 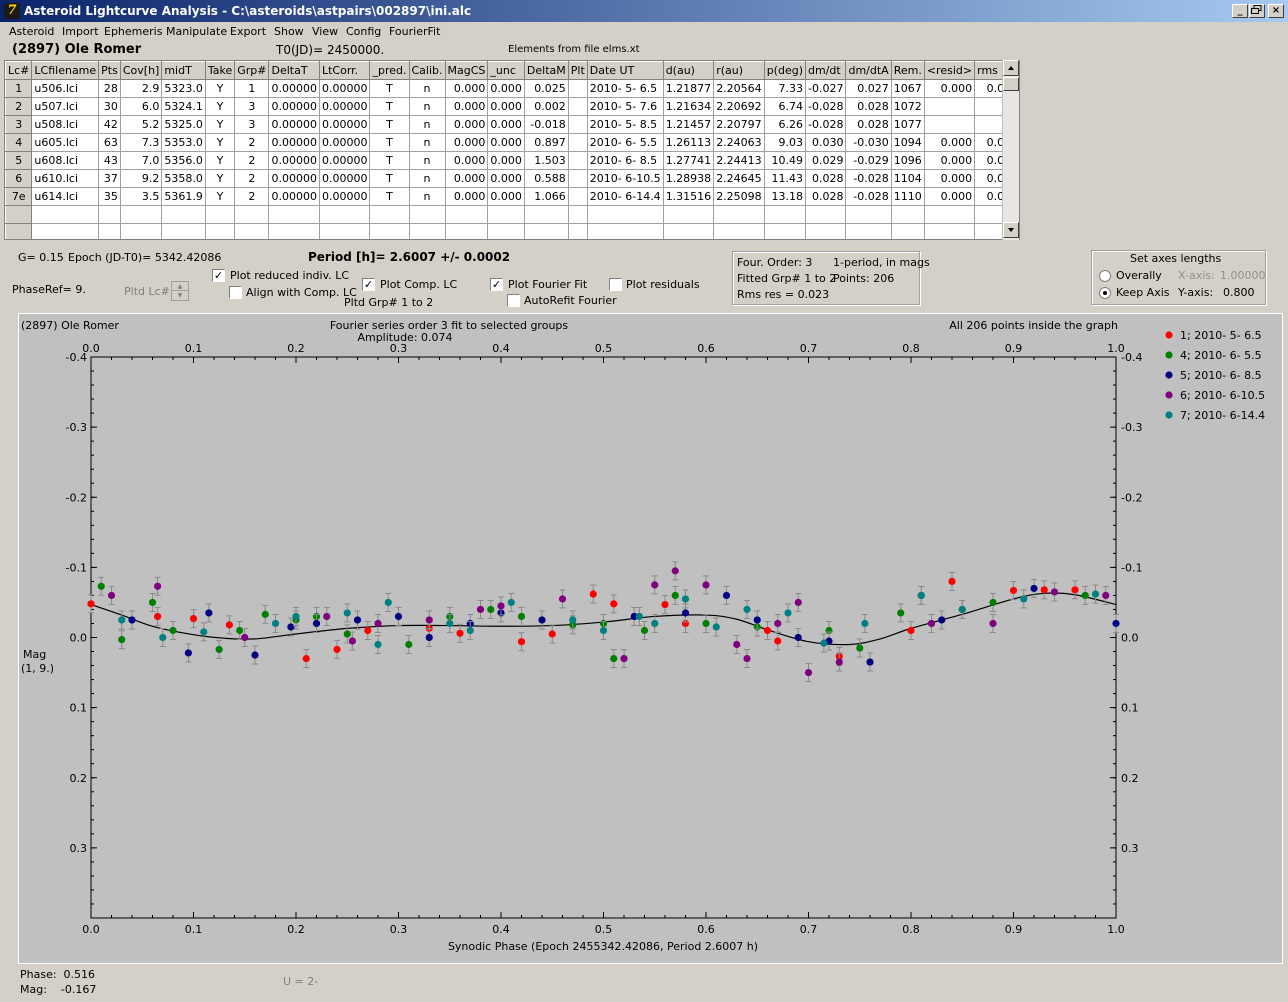 I want to click on table-cell: 2010- 5- 6.5, so click(x=625, y=88).